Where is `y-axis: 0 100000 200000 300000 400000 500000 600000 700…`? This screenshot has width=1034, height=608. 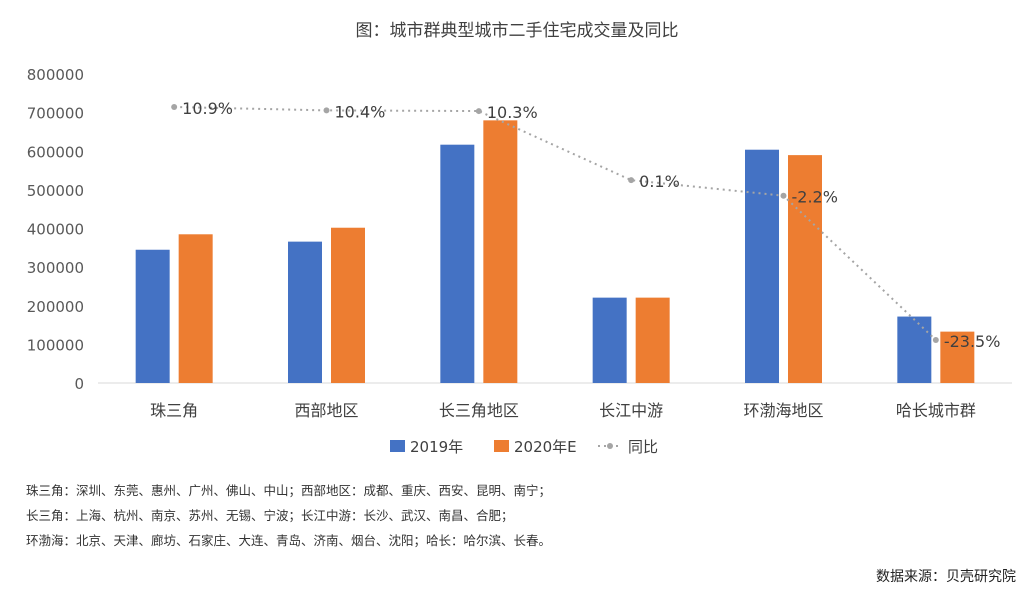
y-axis: 0 100000 200000 300000 400000 500000 600000 700… is located at coordinates (55, 229).